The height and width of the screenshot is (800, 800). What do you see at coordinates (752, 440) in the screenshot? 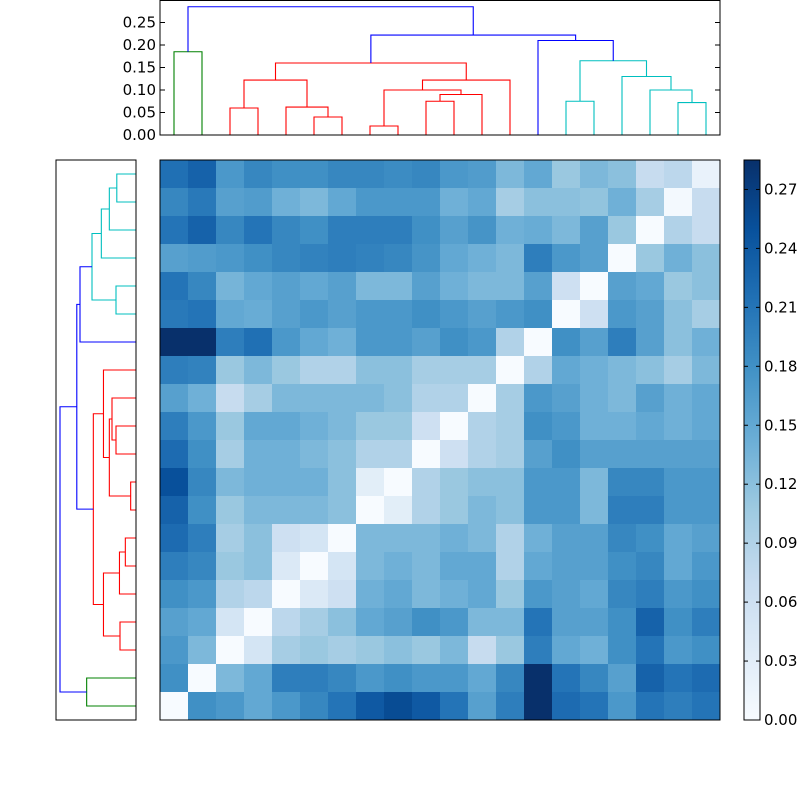
I see `colorbar-frame` at bounding box center [752, 440].